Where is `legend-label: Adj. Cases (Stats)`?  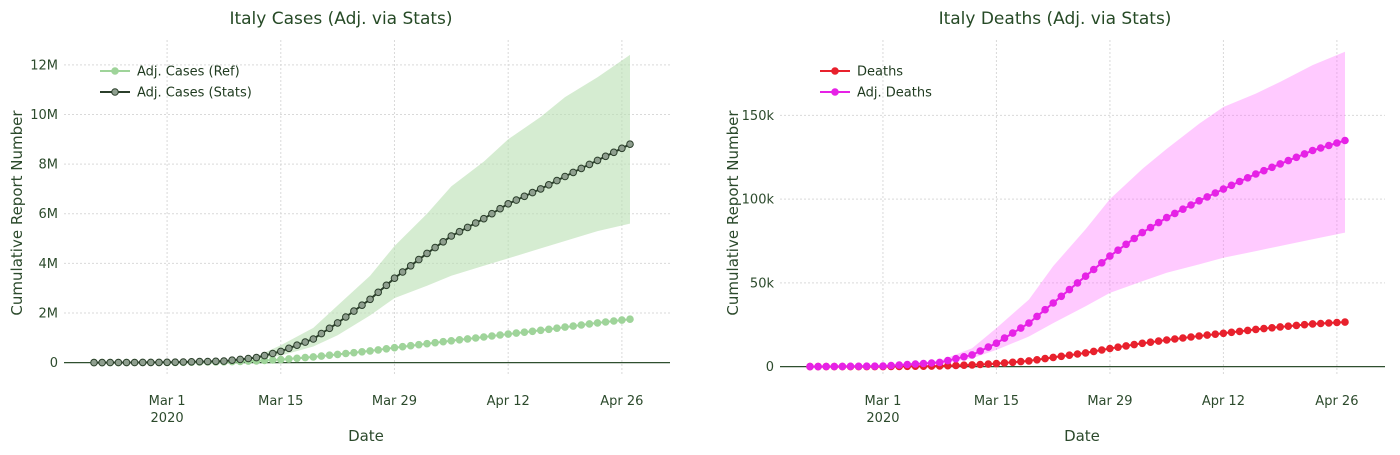
legend-label: Adj. Cases (Stats) is located at coordinates (194, 93).